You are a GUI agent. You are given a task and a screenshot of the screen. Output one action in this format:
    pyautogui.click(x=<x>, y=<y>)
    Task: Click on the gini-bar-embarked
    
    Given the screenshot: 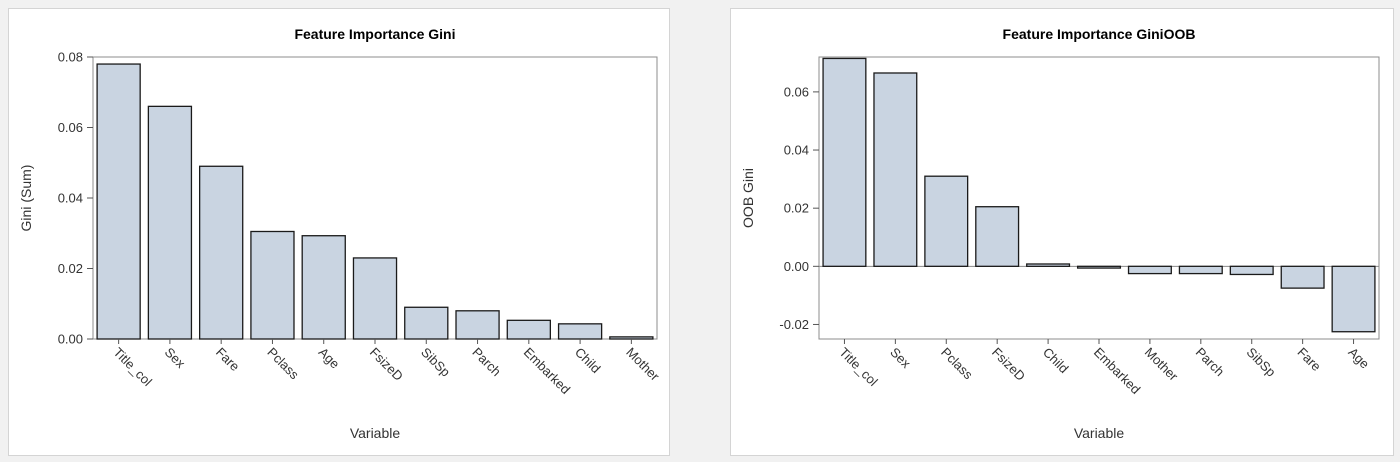 What is the action you would take?
    pyautogui.click(x=528, y=329)
    